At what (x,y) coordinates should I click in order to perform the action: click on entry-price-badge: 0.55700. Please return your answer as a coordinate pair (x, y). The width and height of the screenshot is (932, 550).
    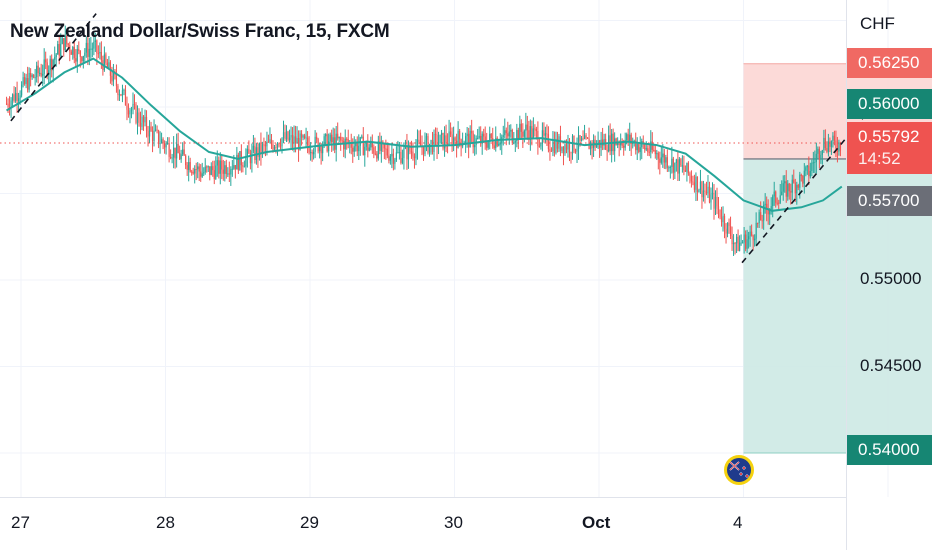
    Looking at the image, I should click on (889, 201).